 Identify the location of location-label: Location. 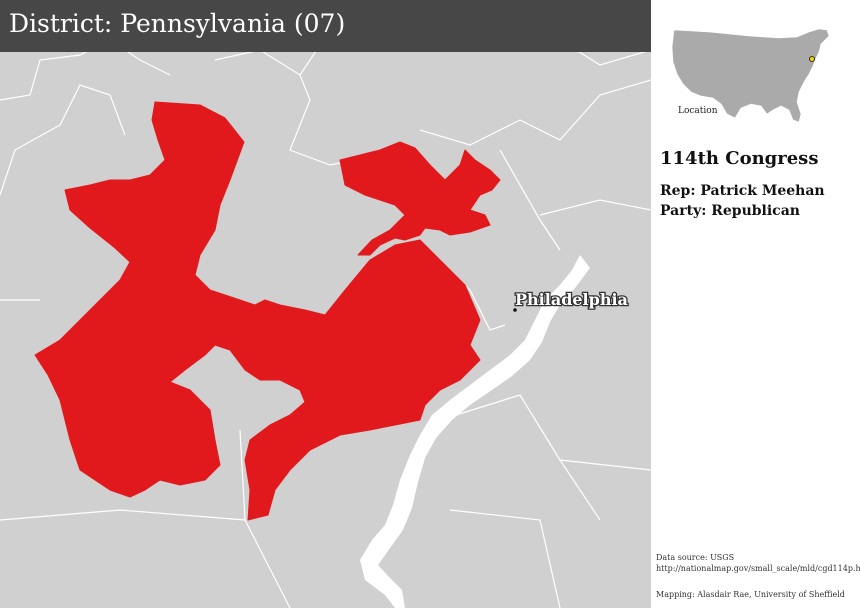
(698, 111).